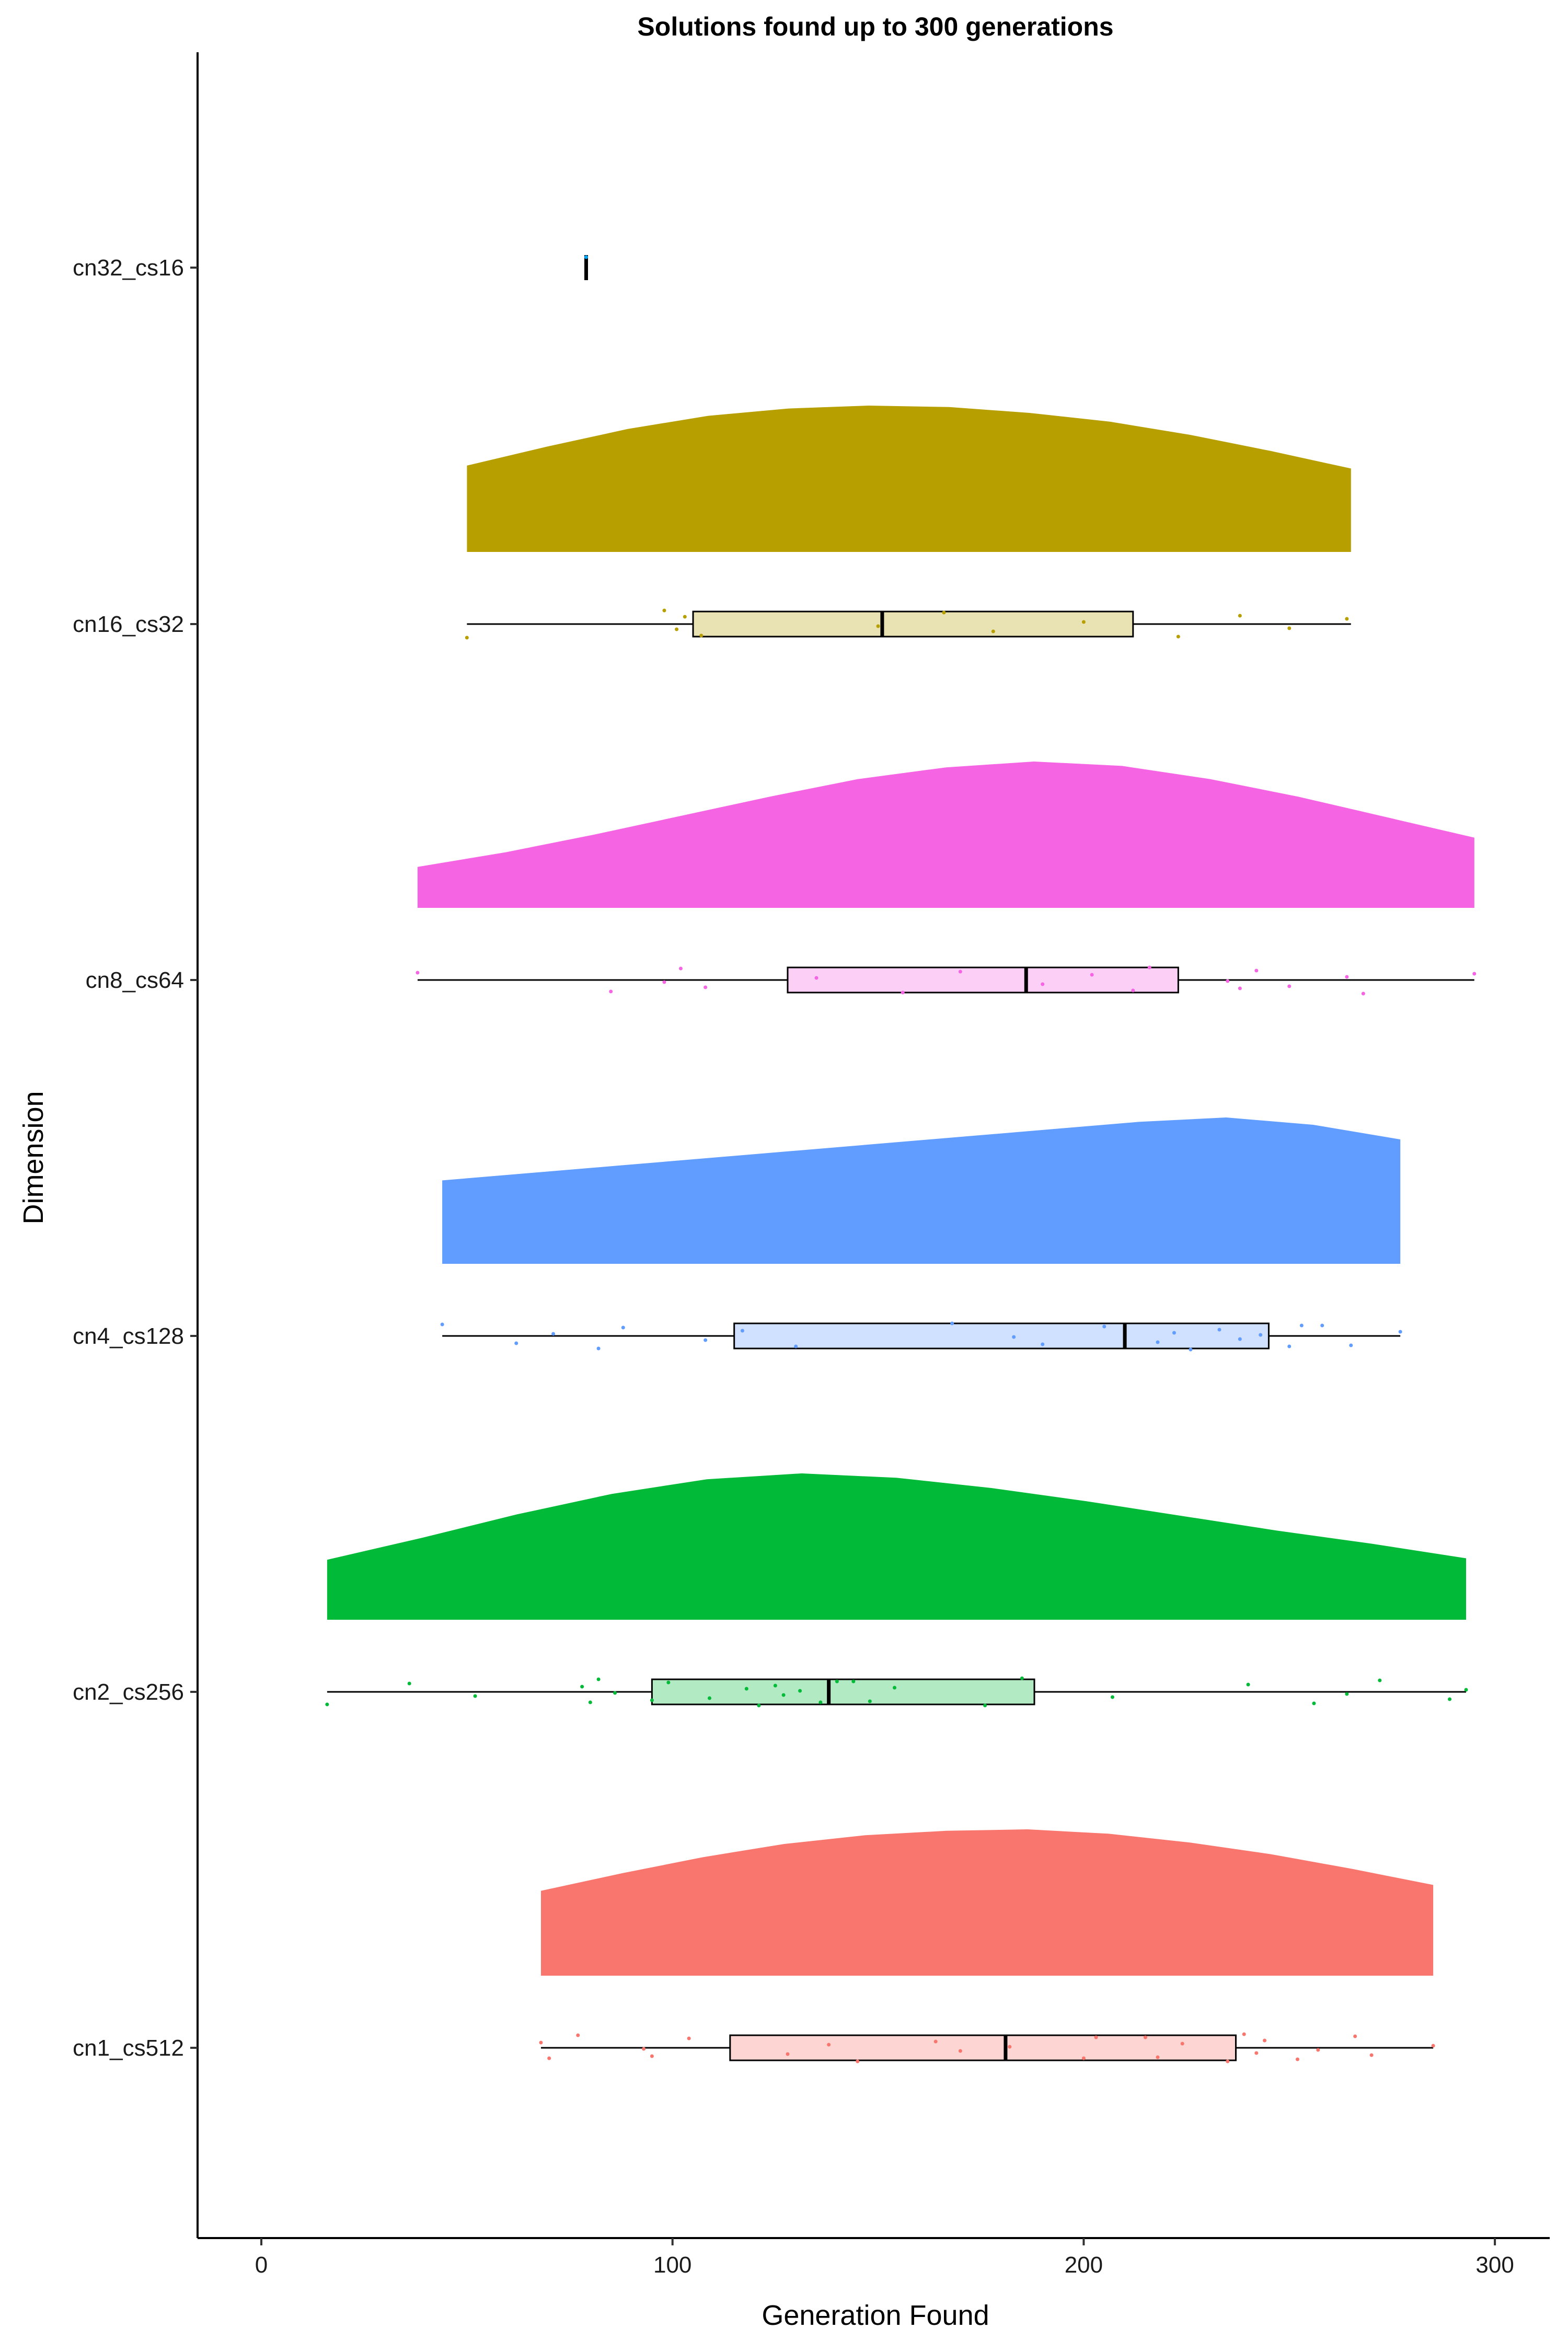 This screenshot has height=2352, width=1568. What do you see at coordinates (1001, 1336) in the screenshot?
I see `box-cn4_cs128` at bounding box center [1001, 1336].